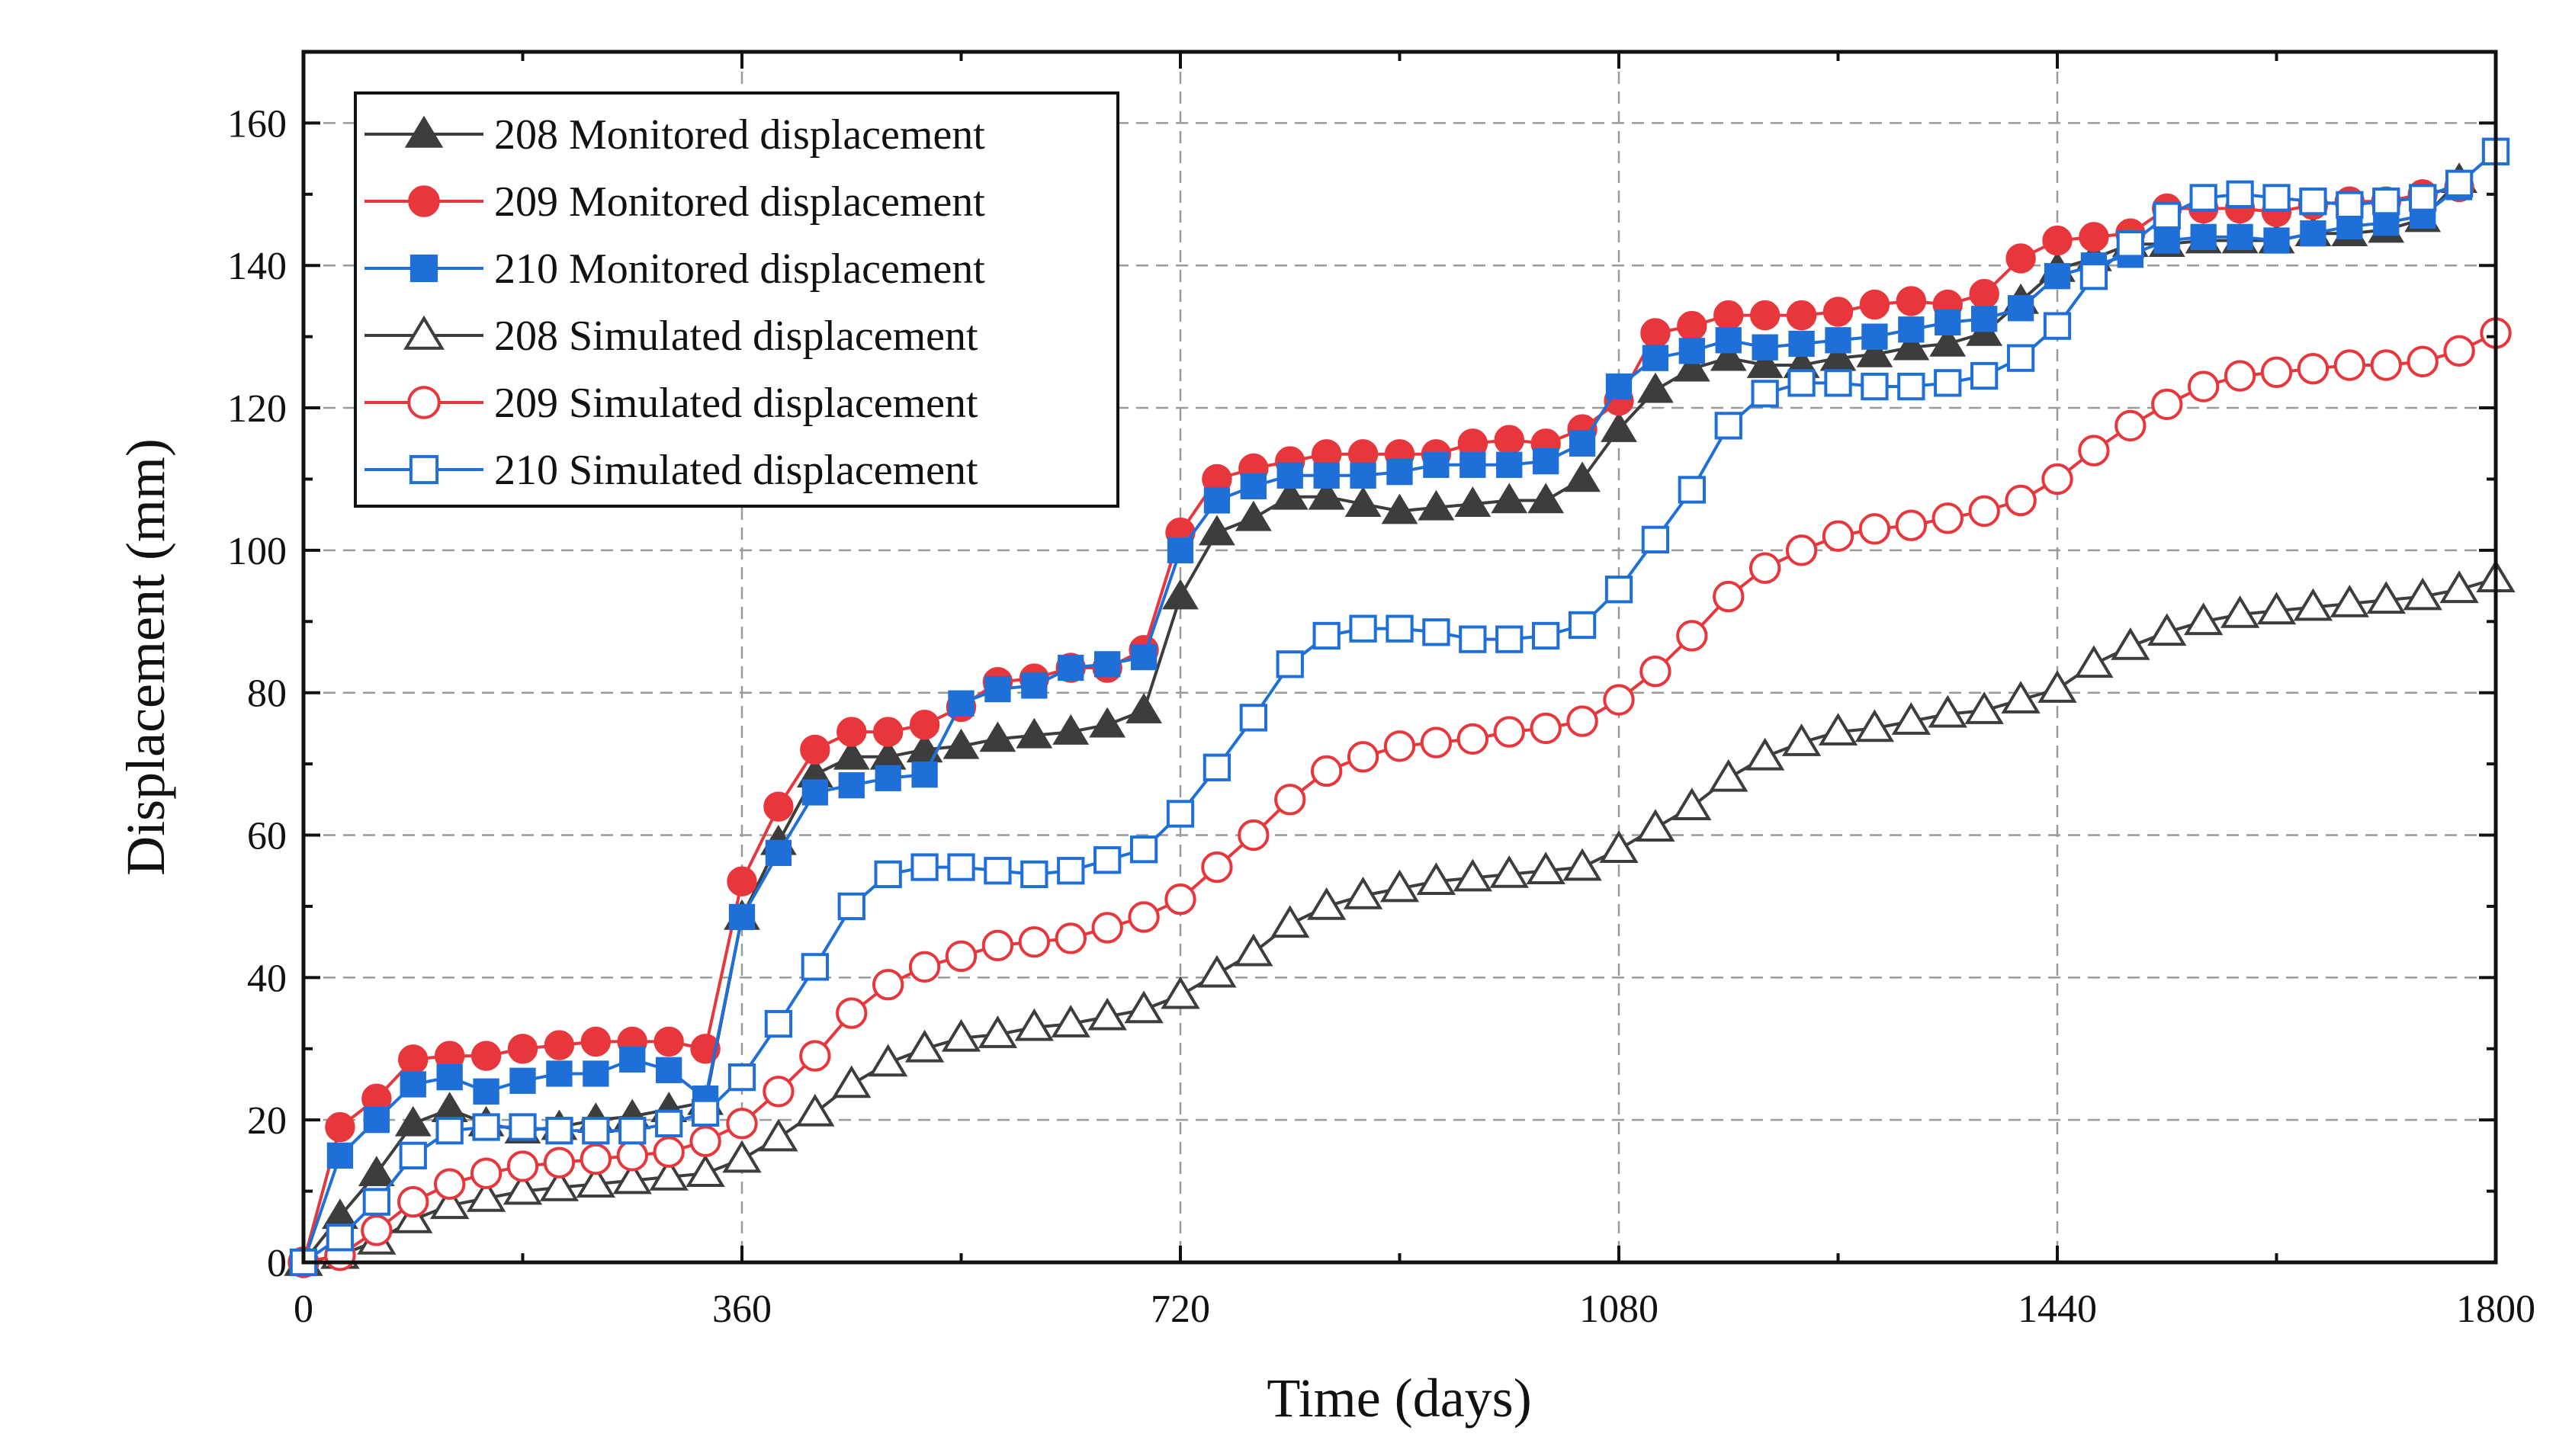 The image size is (2556, 1456). What do you see at coordinates (736, 404) in the screenshot?
I see `legend-label: 209 Simulated displacement` at bounding box center [736, 404].